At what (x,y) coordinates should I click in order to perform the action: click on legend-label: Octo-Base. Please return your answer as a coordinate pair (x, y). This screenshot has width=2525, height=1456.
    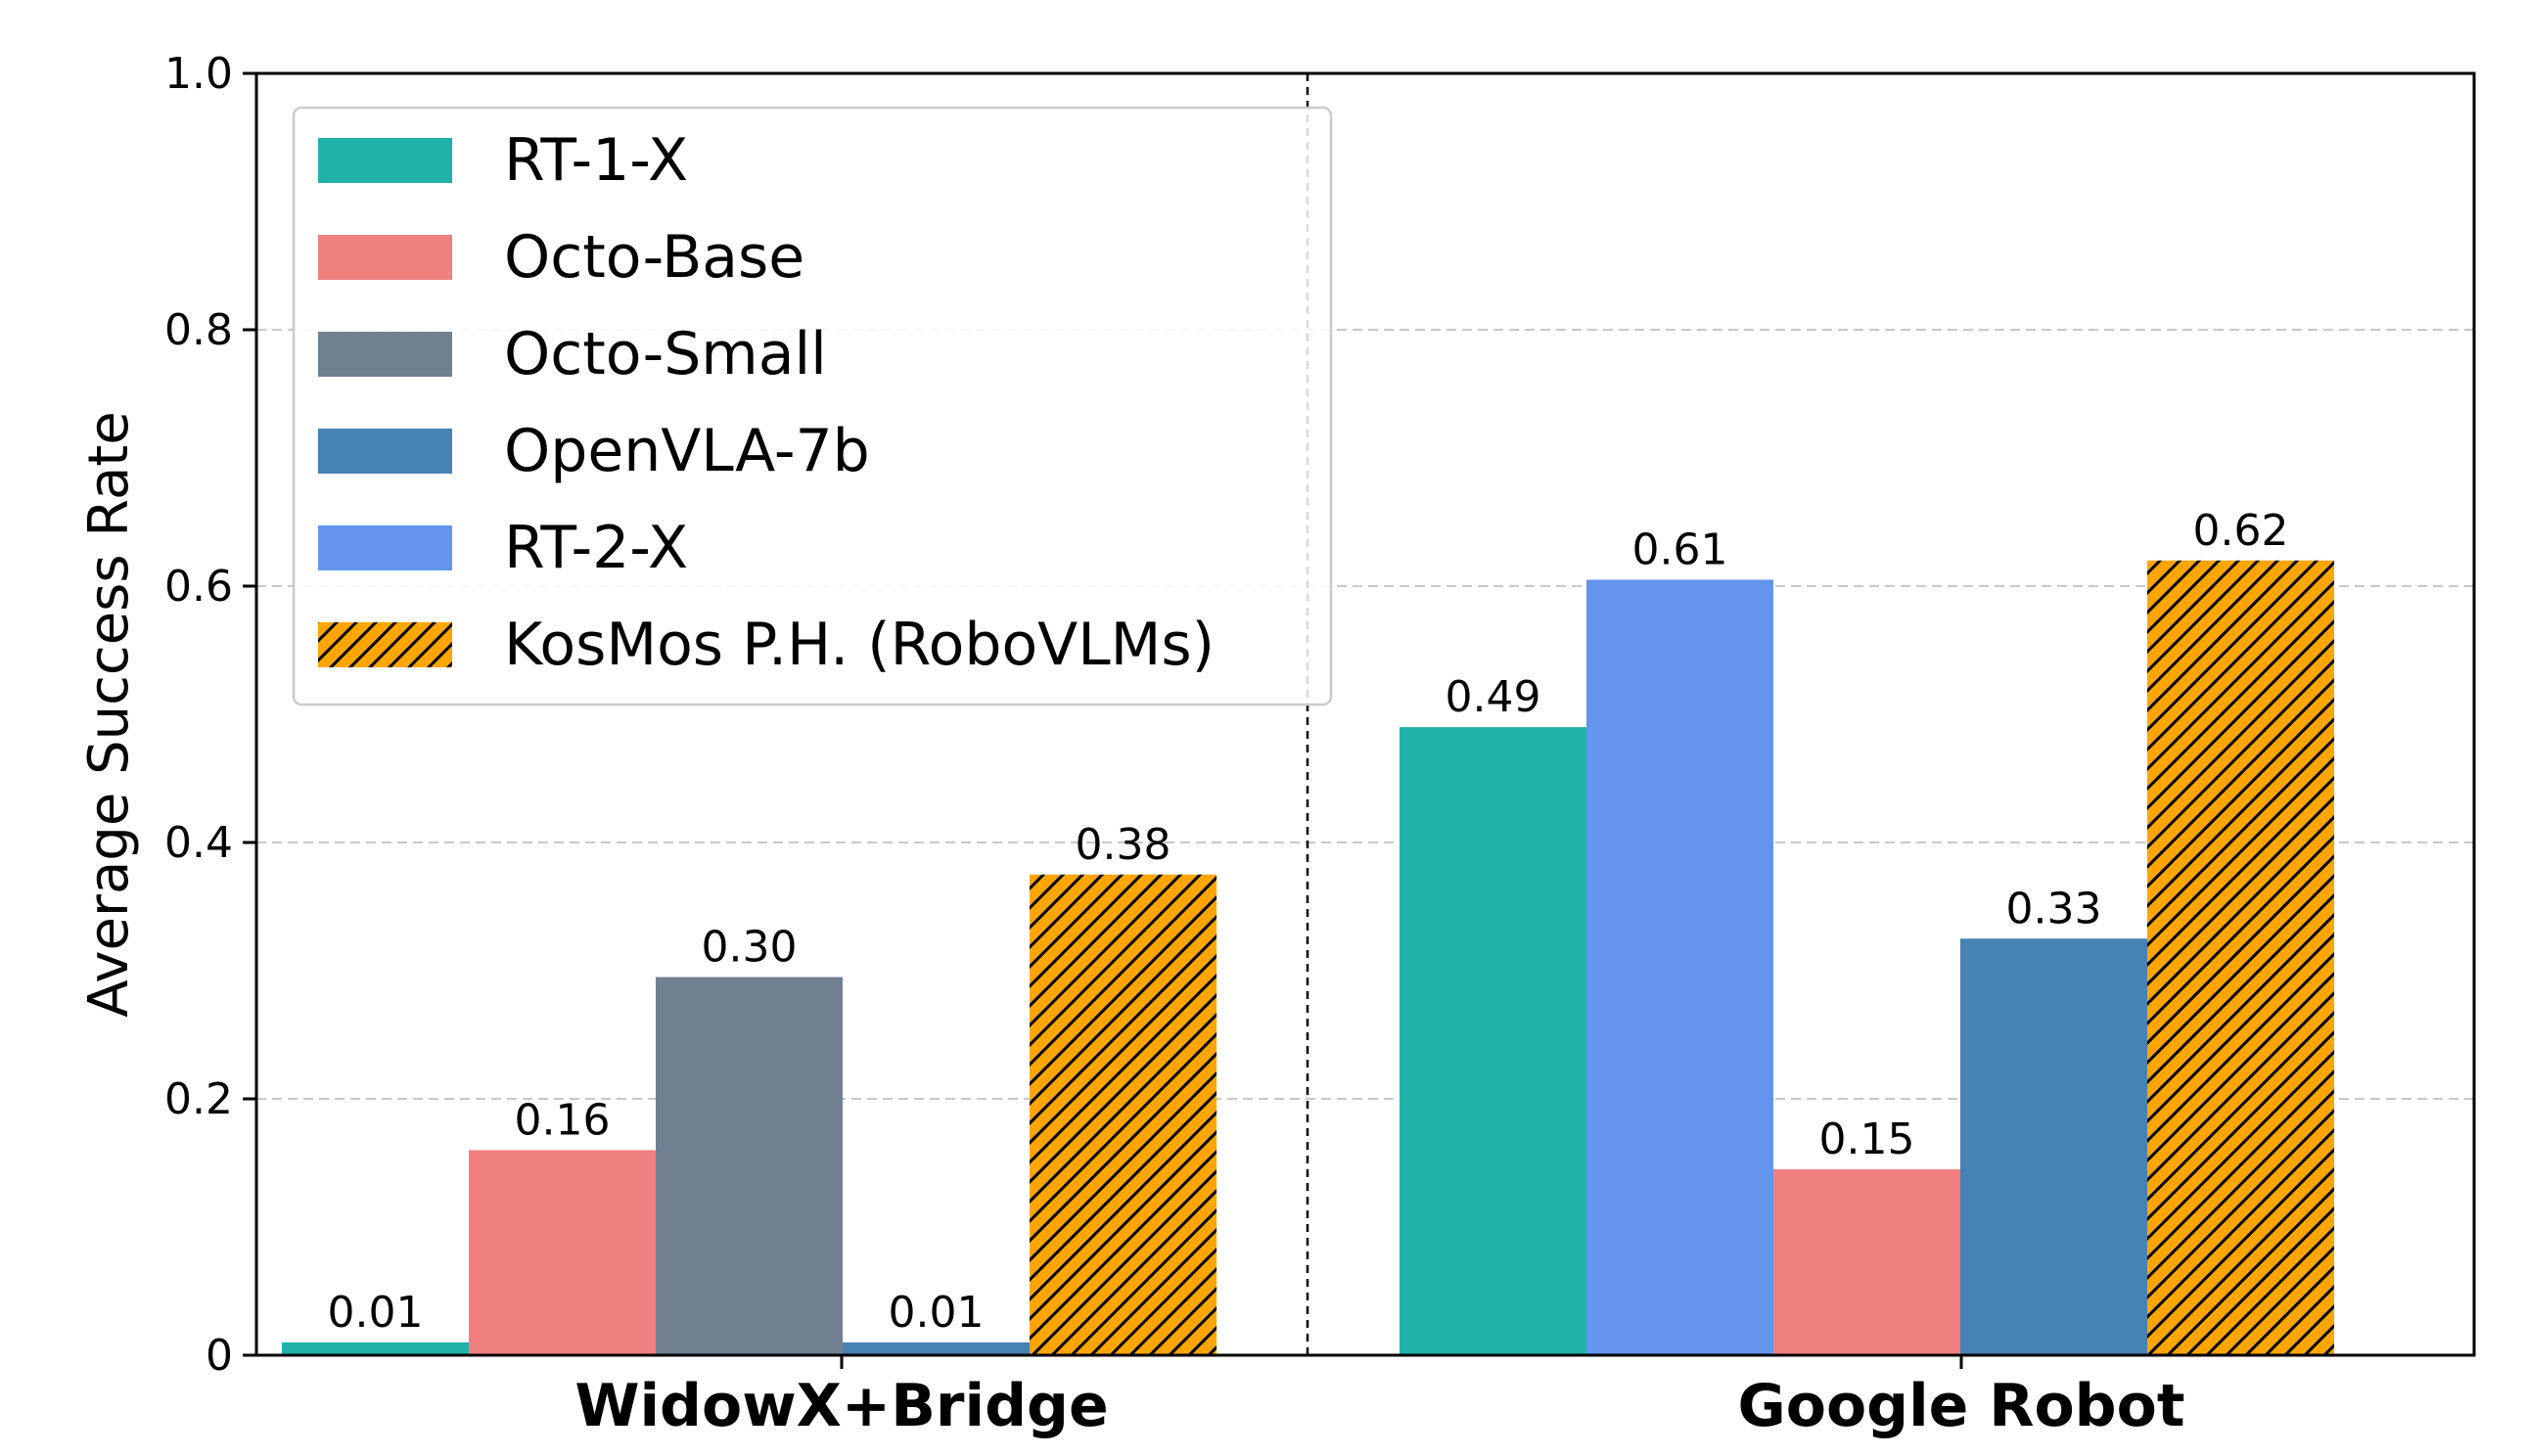
    Looking at the image, I should click on (654, 257).